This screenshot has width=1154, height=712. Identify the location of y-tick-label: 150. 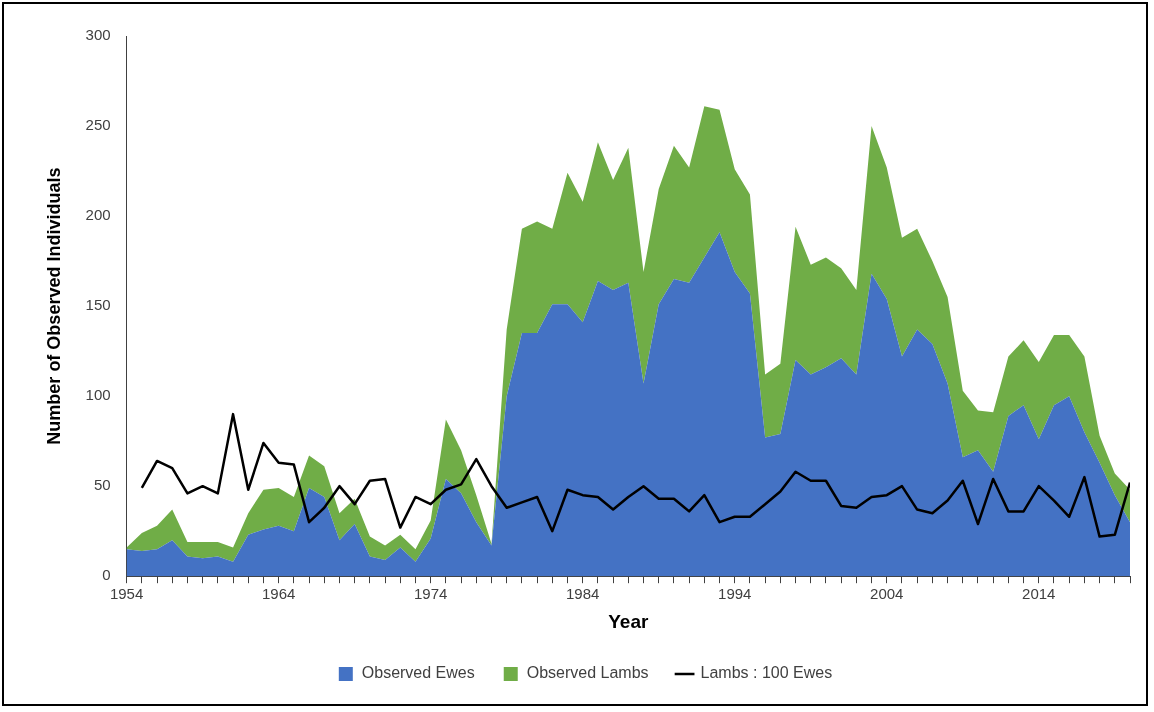
(98, 305).